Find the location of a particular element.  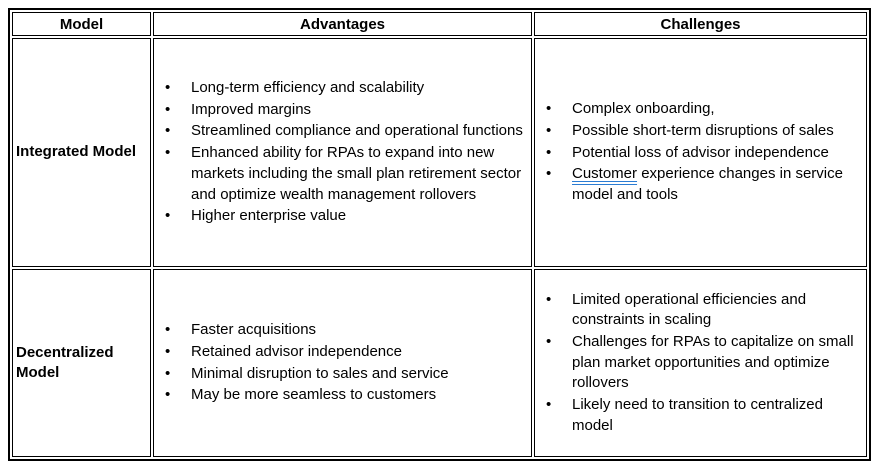

list-item: Complex onboarding, is located at coordinates (700, 109).